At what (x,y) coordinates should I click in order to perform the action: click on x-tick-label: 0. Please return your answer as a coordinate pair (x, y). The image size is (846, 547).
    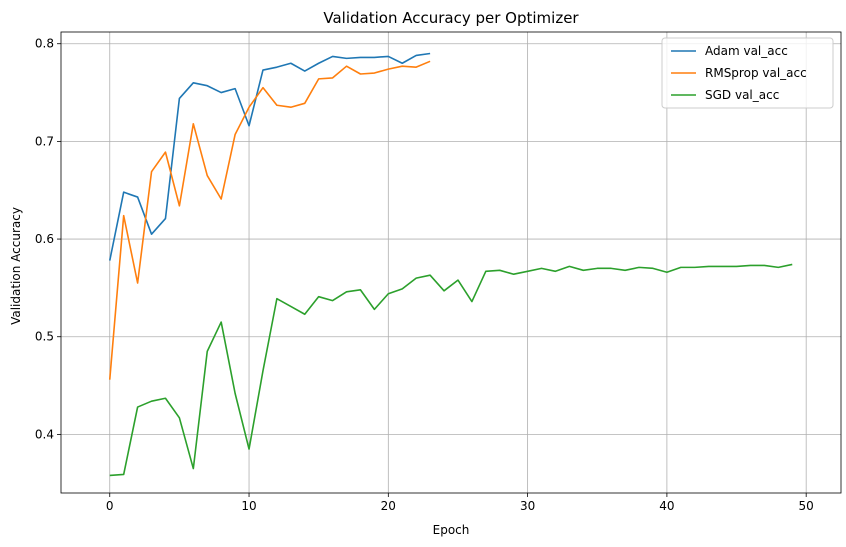
    Looking at the image, I should click on (110, 506).